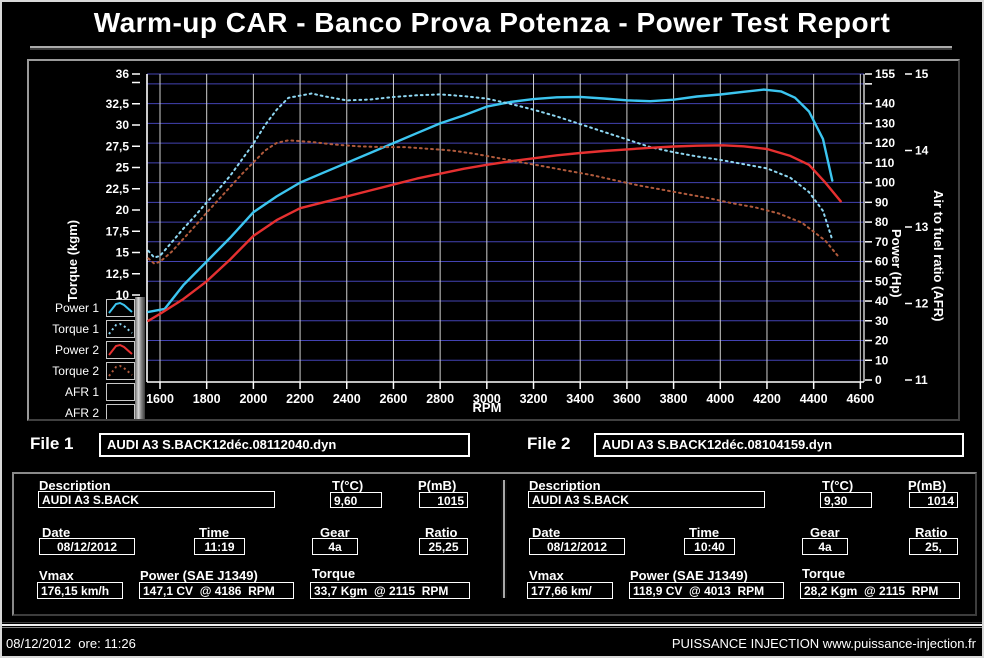 Image resolution: width=984 pixels, height=658 pixels. Describe the element at coordinates (492, 622) in the screenshot. I see `footer-divider-dark` at that location.